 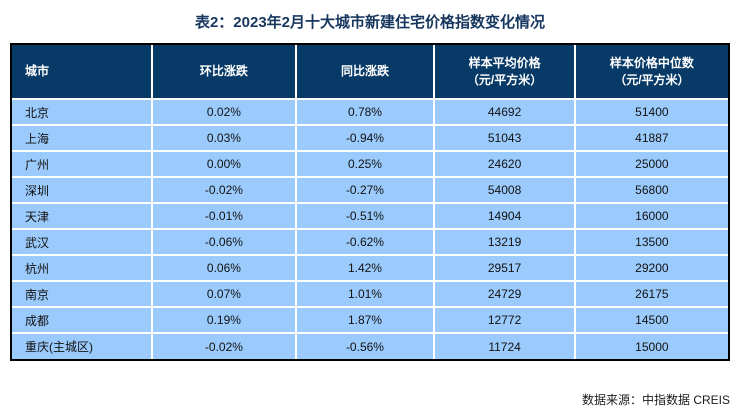 What do you see at coordinates (504, 241) in the screenshot?
I see `avg-price-cell: 13219` at bounding box center [504, 241].